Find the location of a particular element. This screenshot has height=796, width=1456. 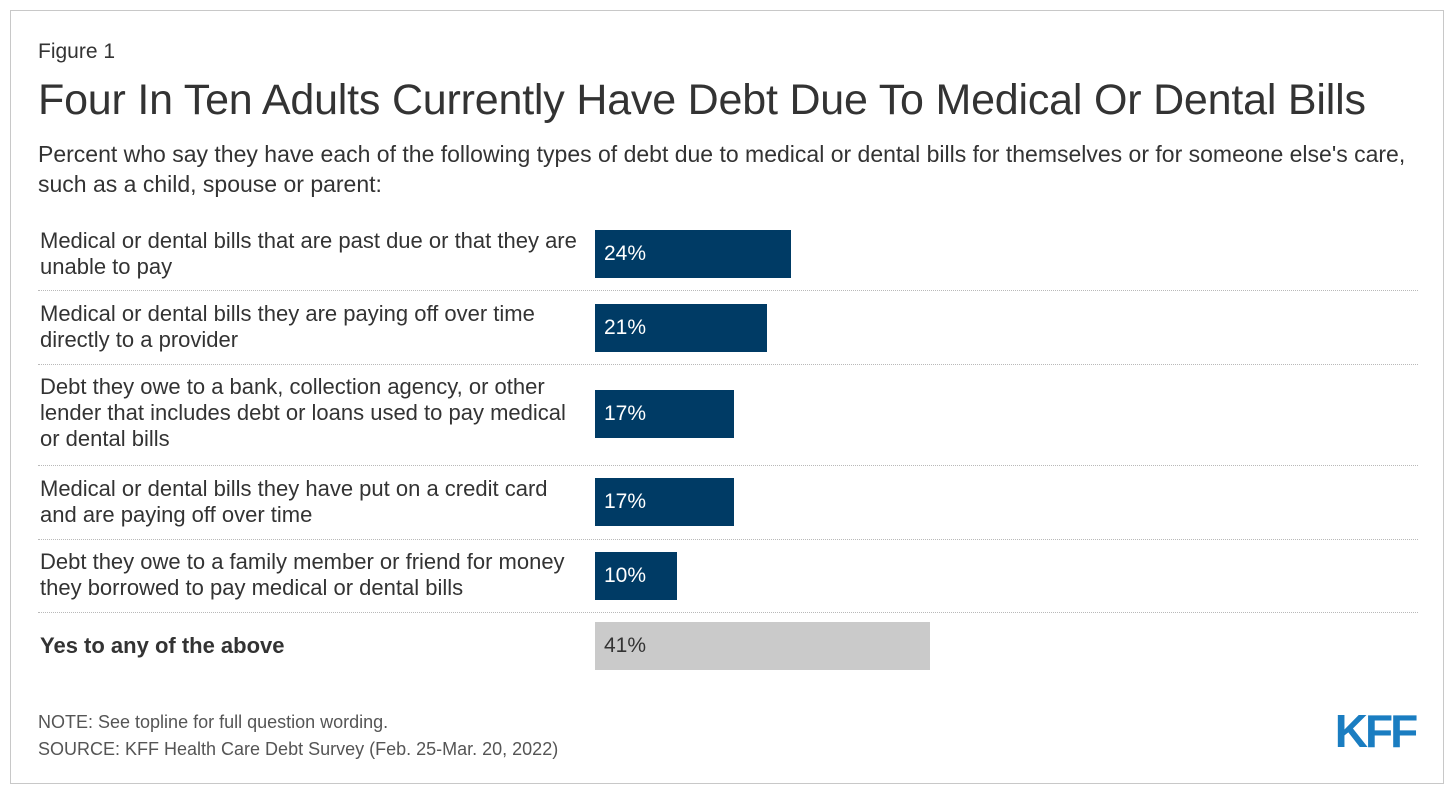

category-label: Yes to any of the above is located at coordinates (162, 645).